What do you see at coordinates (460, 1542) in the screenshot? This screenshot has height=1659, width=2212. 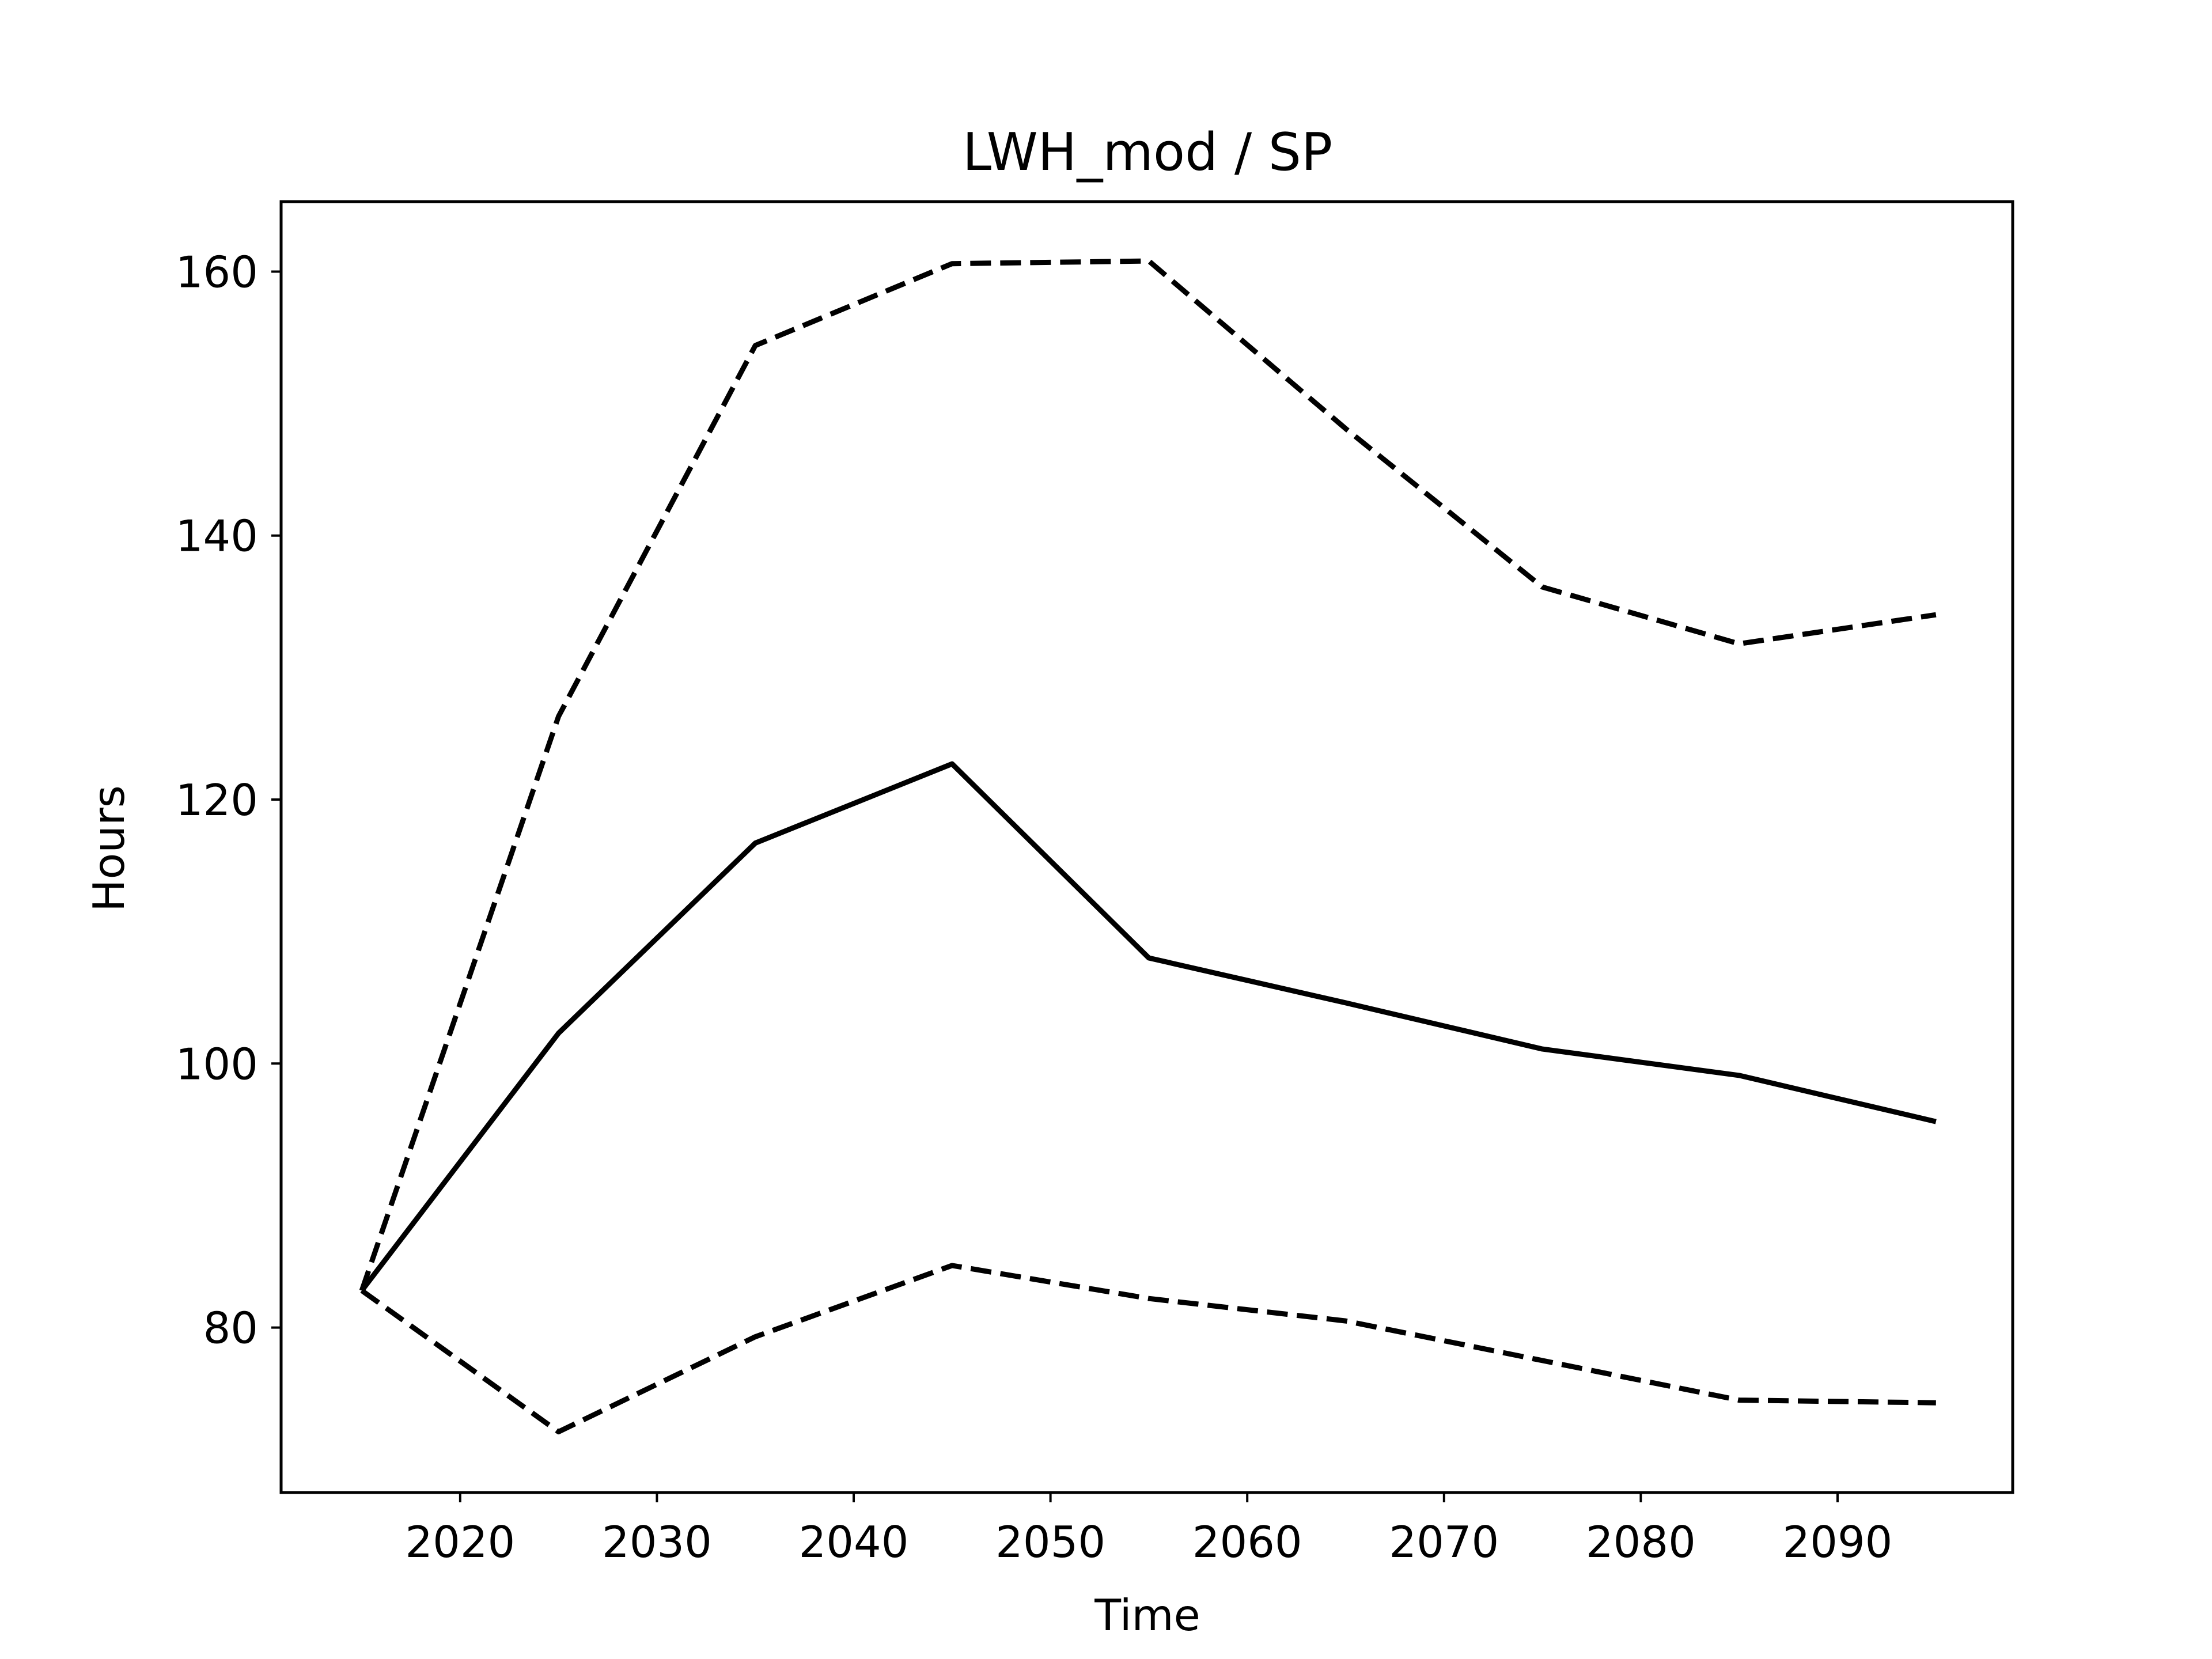 I see `x-tick-label: 2020` at bounding box center [460, 1542].